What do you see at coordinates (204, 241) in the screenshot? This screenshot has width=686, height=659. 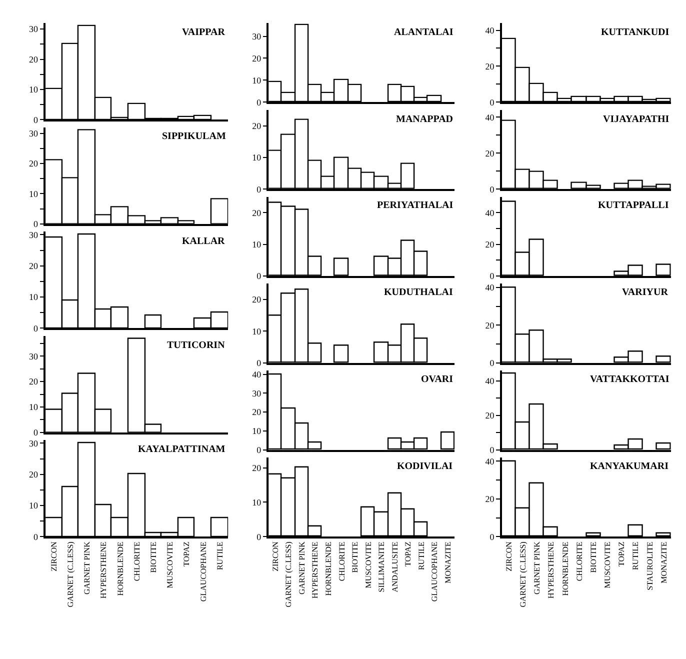 I see `chart-title: KALLAR` at bounding box center [204, 241].